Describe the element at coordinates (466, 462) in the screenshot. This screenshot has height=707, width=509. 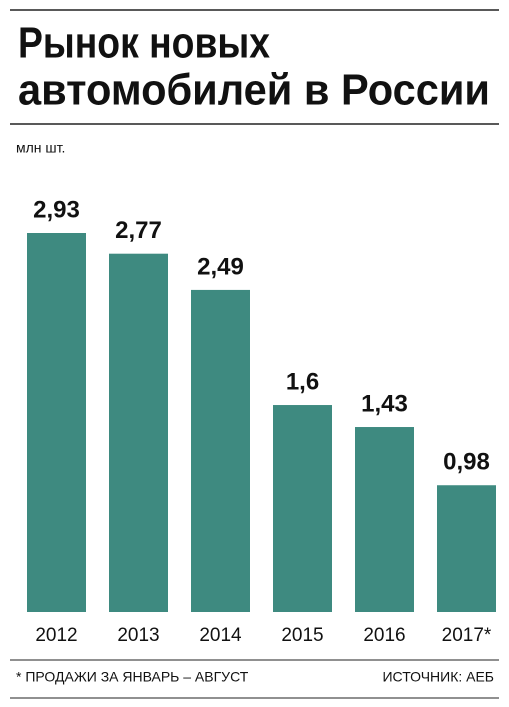
I see `value-label: 0,98` at that location.